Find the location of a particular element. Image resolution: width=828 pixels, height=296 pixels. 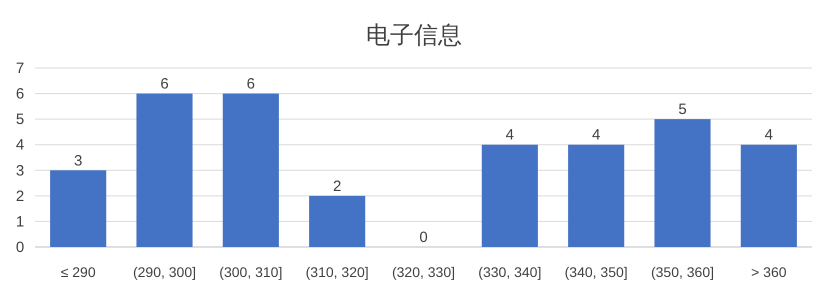

x-tick-label: ≤ 290 is located at coordinates (78, 272).